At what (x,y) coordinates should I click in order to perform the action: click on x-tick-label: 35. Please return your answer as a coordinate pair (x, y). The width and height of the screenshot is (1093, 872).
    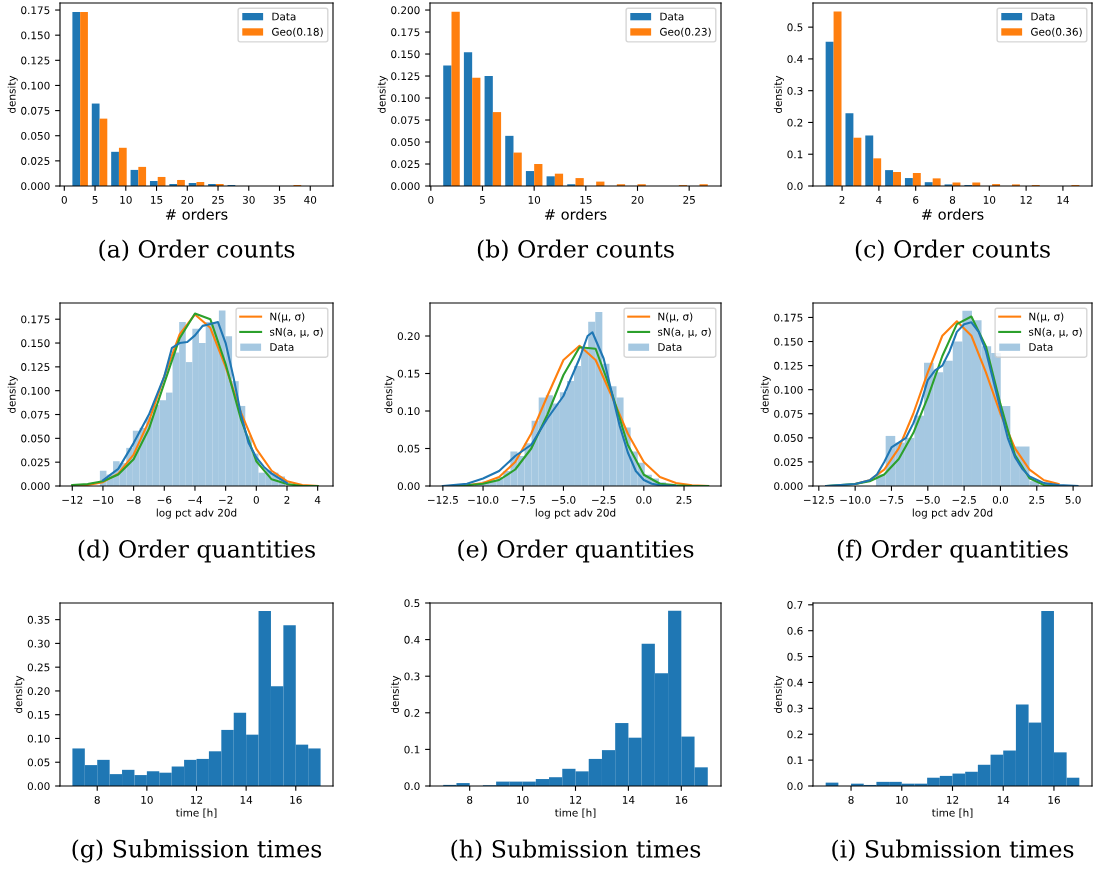
    Looking at the image, I should click on (279, 199).